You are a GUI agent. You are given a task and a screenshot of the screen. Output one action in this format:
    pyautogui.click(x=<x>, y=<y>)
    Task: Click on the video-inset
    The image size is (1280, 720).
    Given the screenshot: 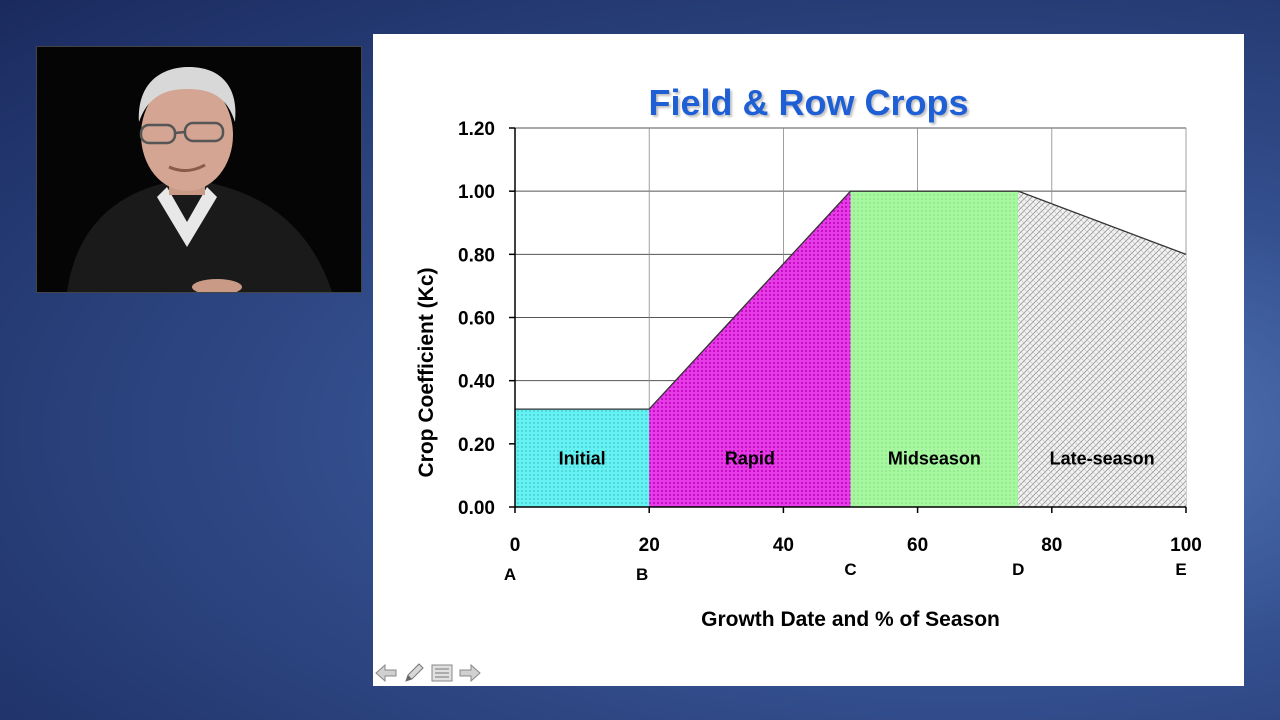 What is the action you would take?
    pyautogui.click(x=199, y=169)
    